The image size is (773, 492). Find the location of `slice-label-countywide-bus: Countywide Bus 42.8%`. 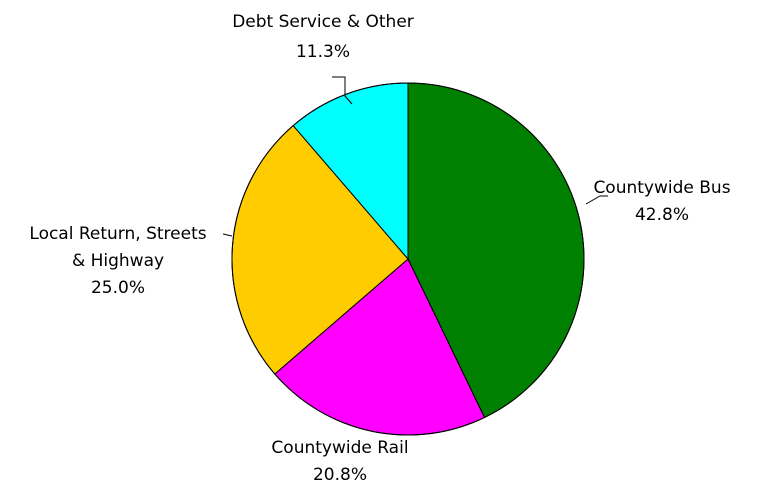

slice-label-countywide-bus: Countywide Bus 42.8% is located at coordinates (661, 201).